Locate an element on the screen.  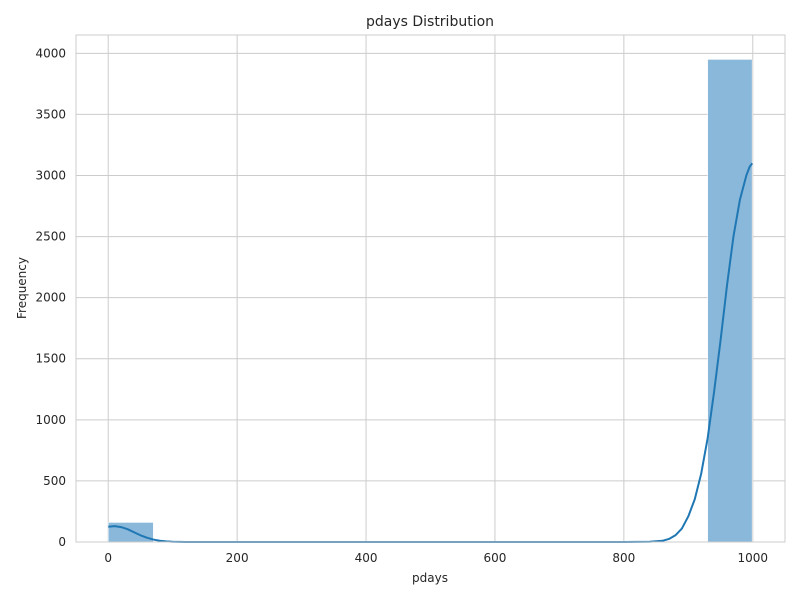
y-tick-label: 500 is located at coordinates (54, 481).